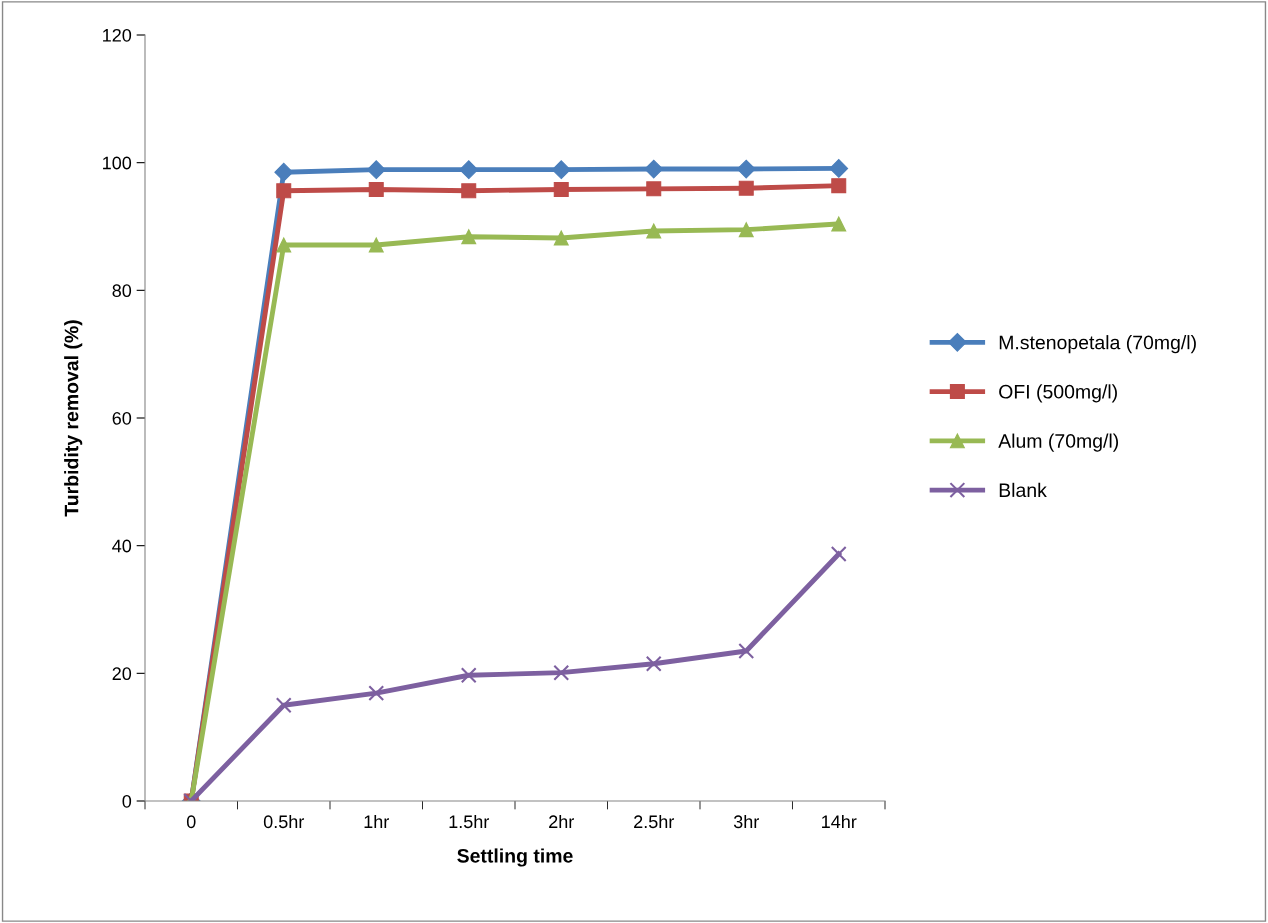  I want to click on legend-label: OFI (500mg/l), so click(1058, 393).